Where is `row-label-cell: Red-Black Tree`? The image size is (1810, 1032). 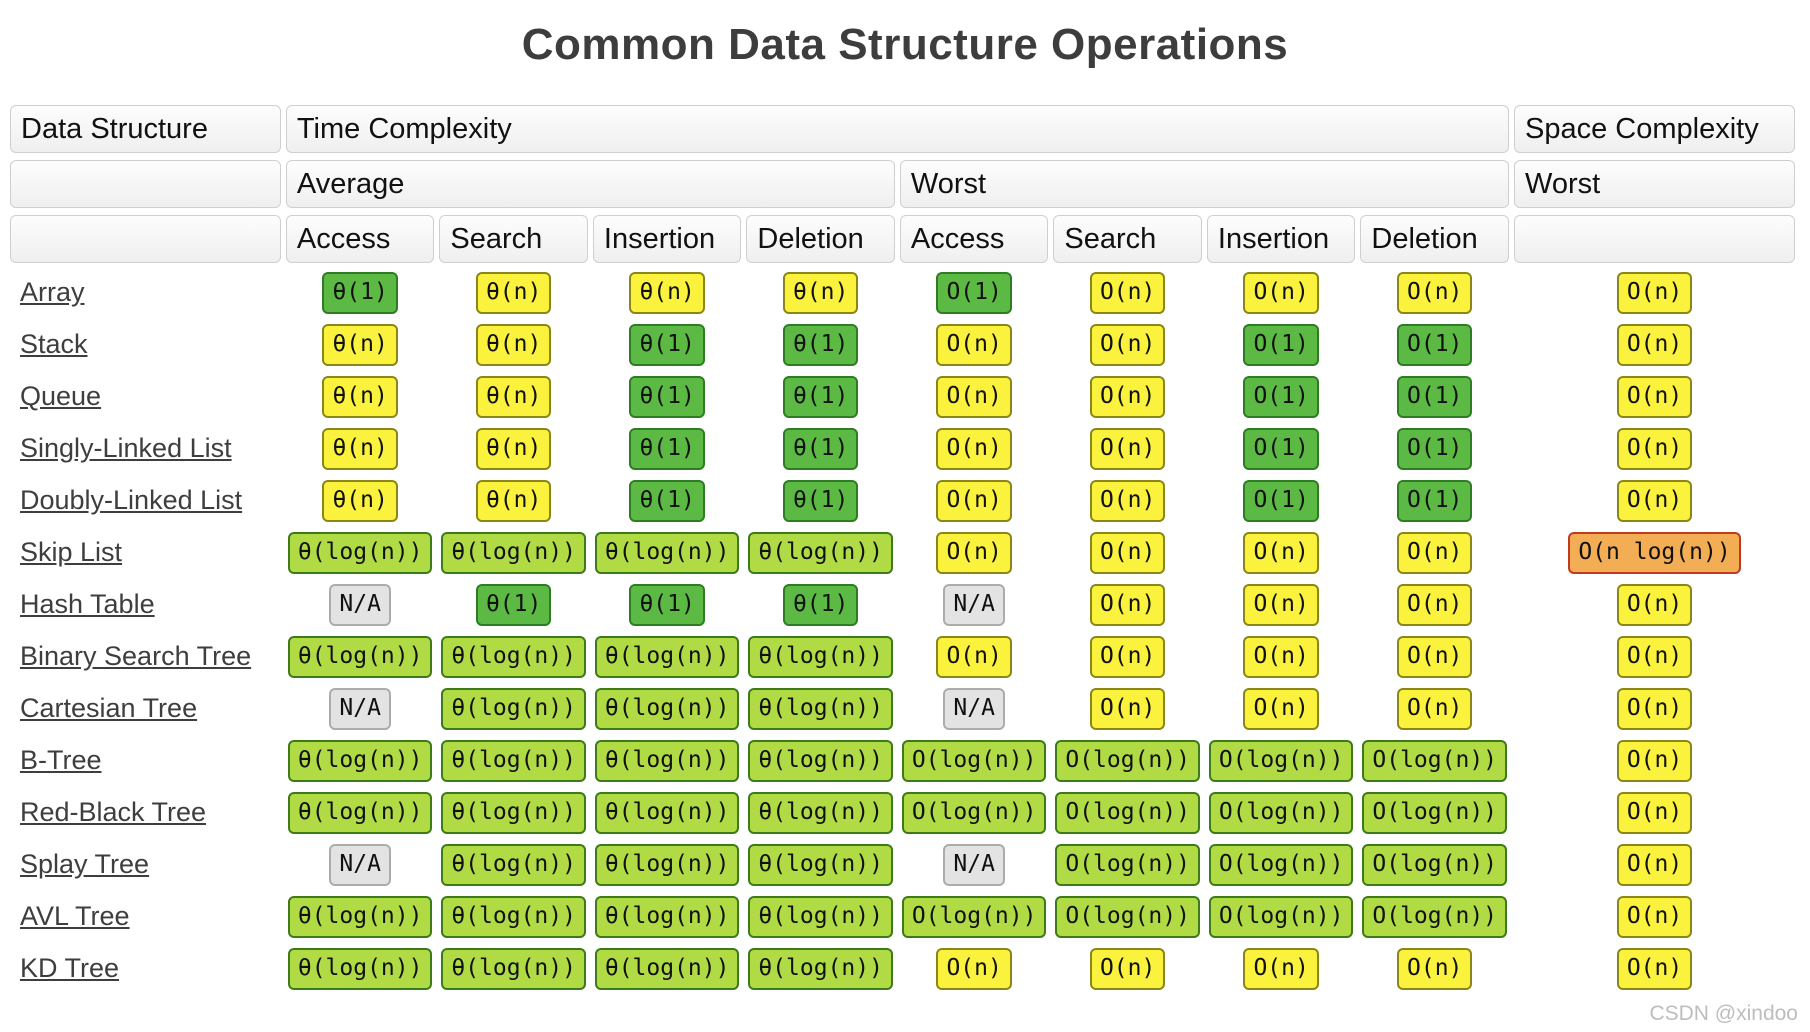 row-label-cell: Red-Black Tree is located at coordinates (145, 812).